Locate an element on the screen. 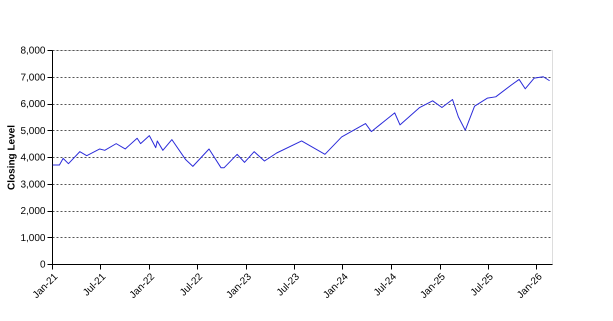 This screenshot has height=321, width=613. y-axis-title: Closing Level is located at coordinates (12, 157).